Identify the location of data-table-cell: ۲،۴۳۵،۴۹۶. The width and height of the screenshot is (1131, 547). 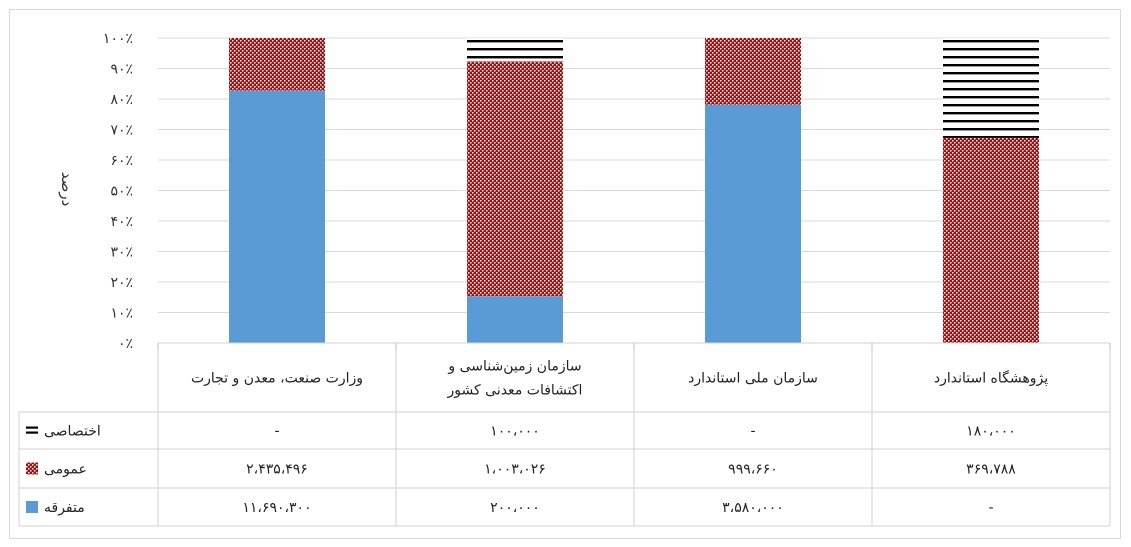
(277, 470).